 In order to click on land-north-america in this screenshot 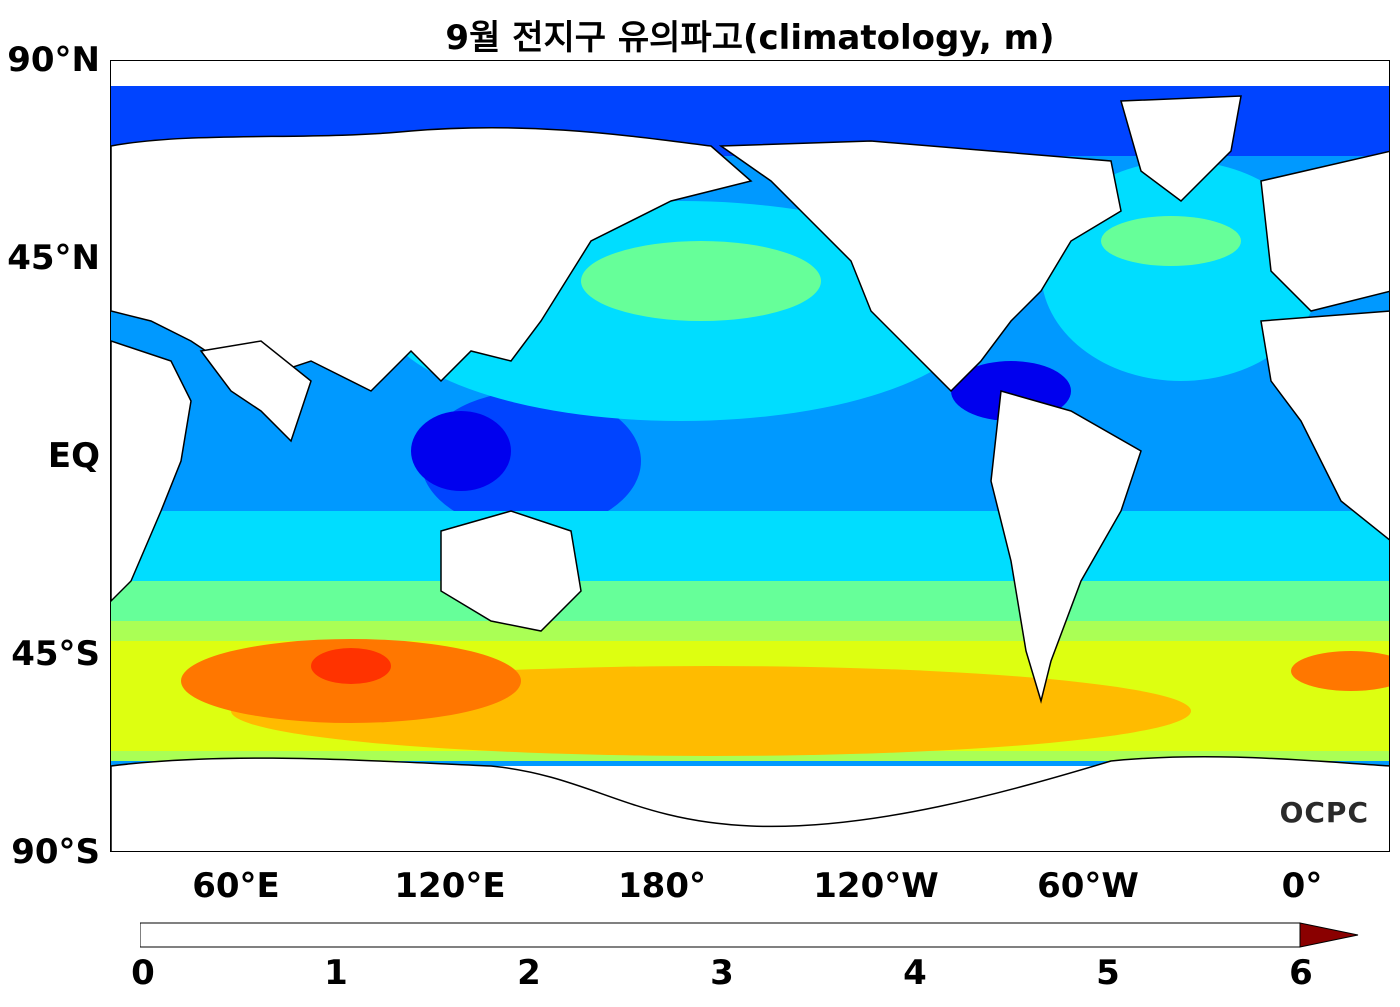, I will do `click(920, 266)`.